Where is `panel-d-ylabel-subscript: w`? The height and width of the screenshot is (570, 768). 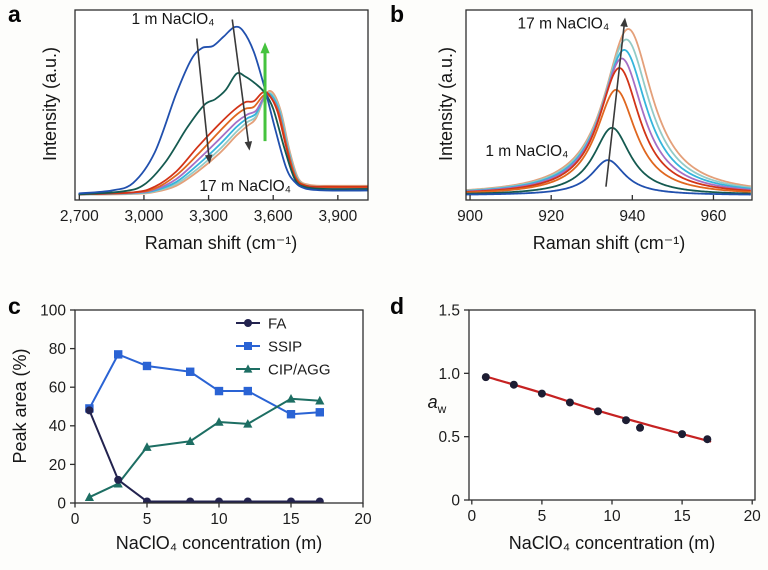
panel-d-ylabel-subscript: w is located at coordinates (442, 408).